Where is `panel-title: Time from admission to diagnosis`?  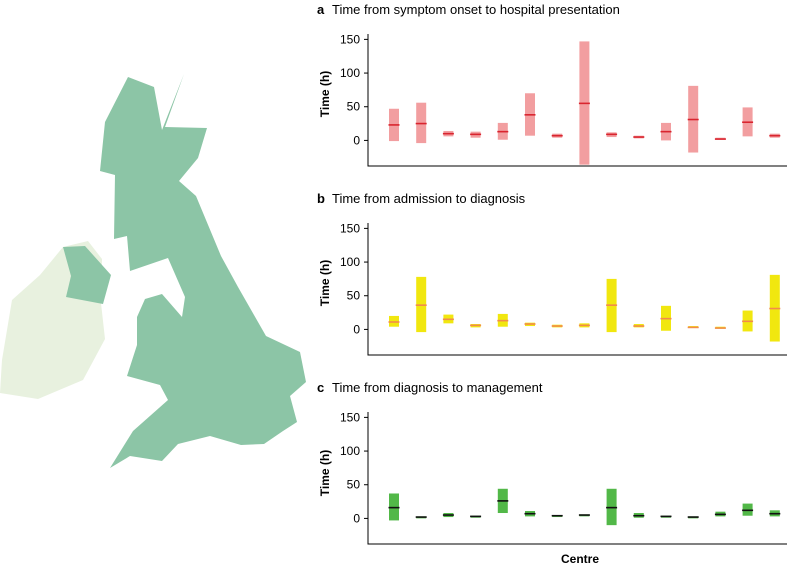 panel-title: Time from admission to diagnosis is located at coordinates (429, 198).